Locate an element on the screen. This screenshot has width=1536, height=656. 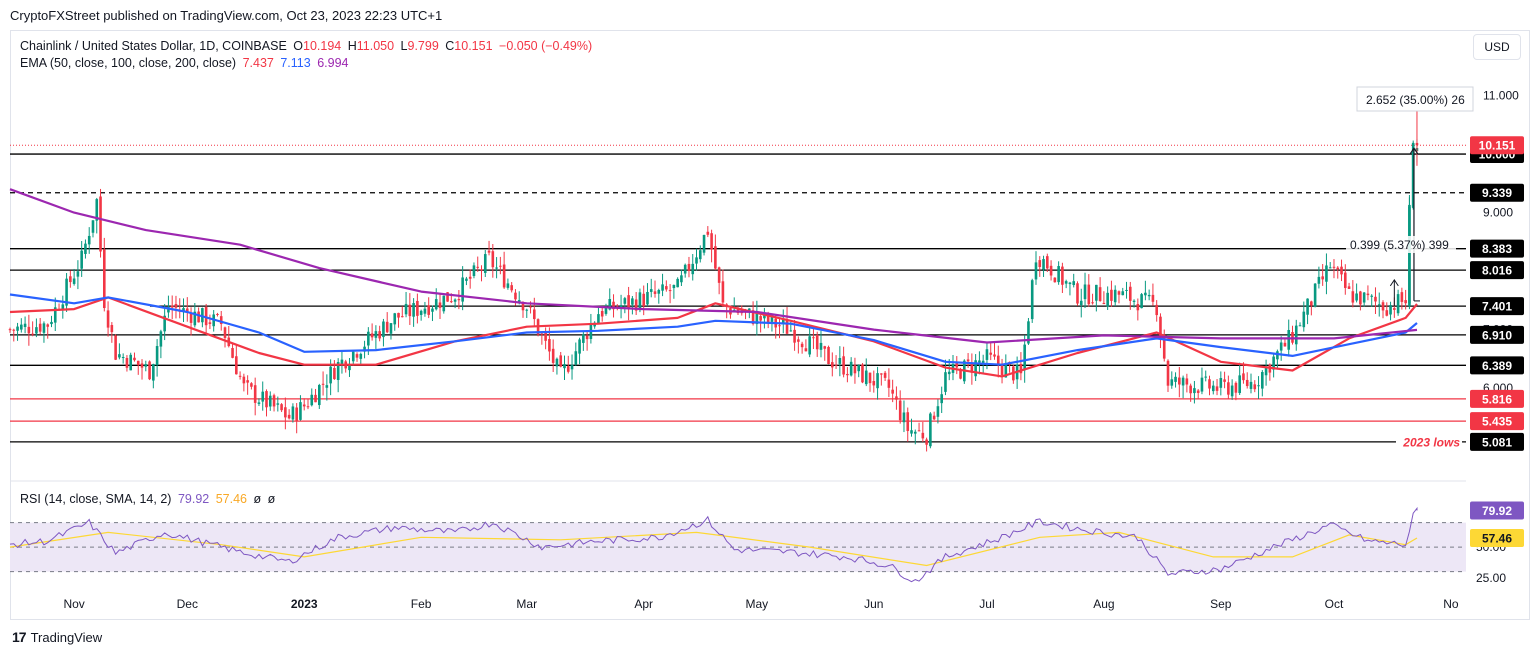
high-label: H is located at coordinates (352, 46).